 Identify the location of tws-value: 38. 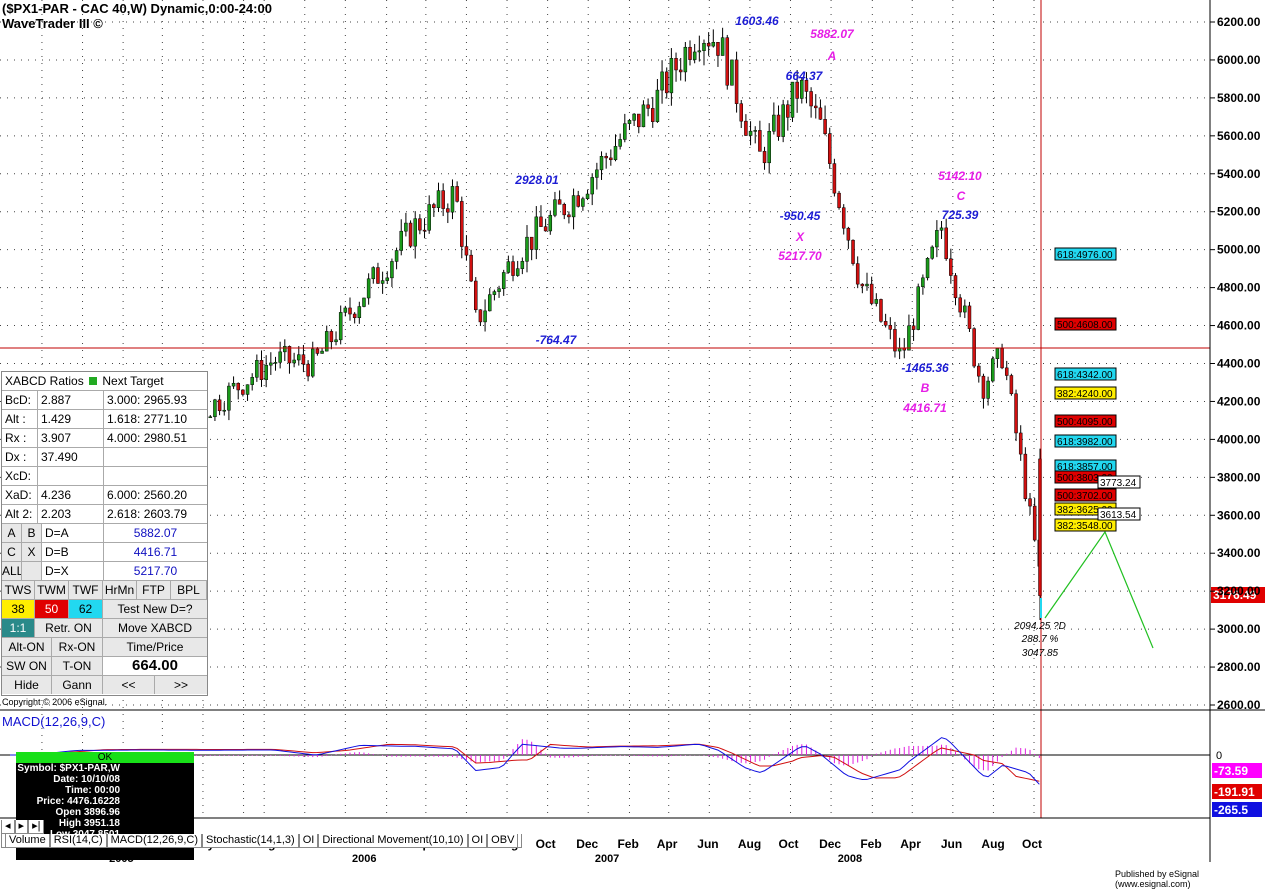
(18, 609).